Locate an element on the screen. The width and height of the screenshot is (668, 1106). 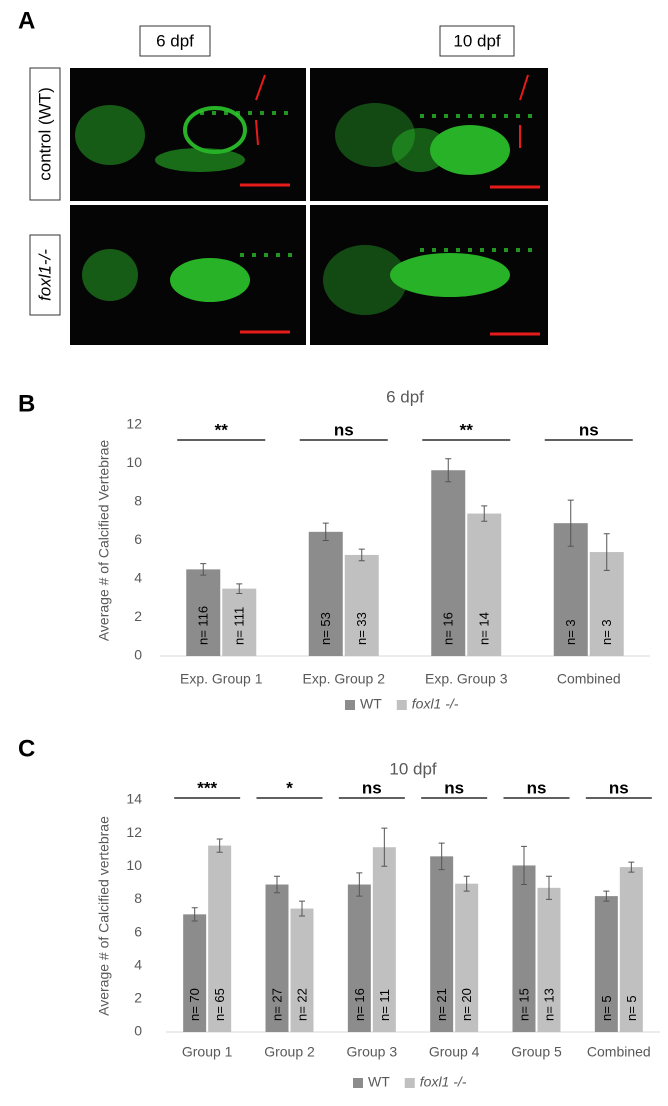
x-tick-label: Group 4 is located at coordinates (454, 1052).